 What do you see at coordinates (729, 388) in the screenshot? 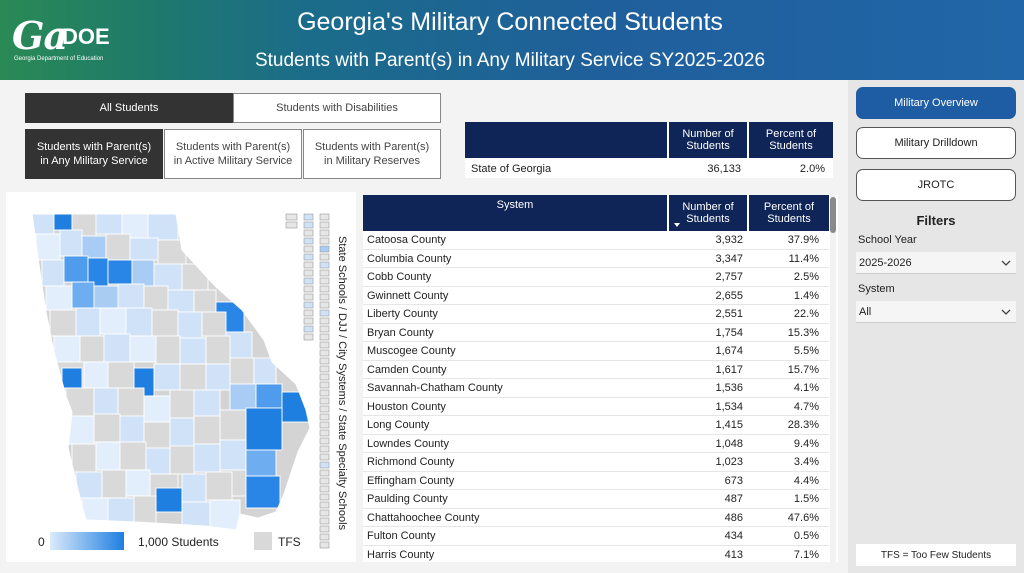
I see `system-number-cell: 1,536` at bounding box center [729, 388].